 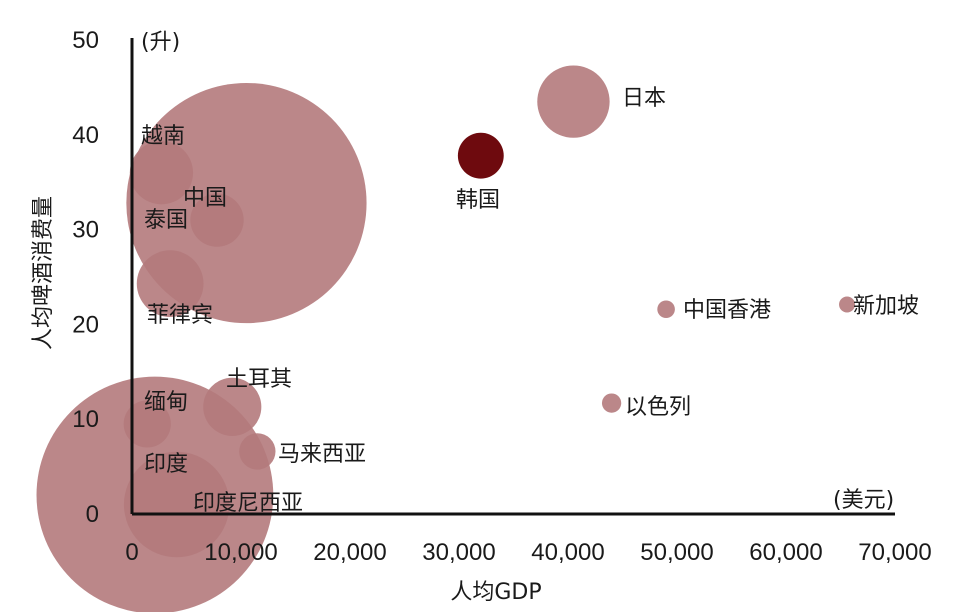 What do you see at coordinates (458, 552) in the screenshot?
I see `x-tick-label: 30,000` at bounding box center [458, 552].